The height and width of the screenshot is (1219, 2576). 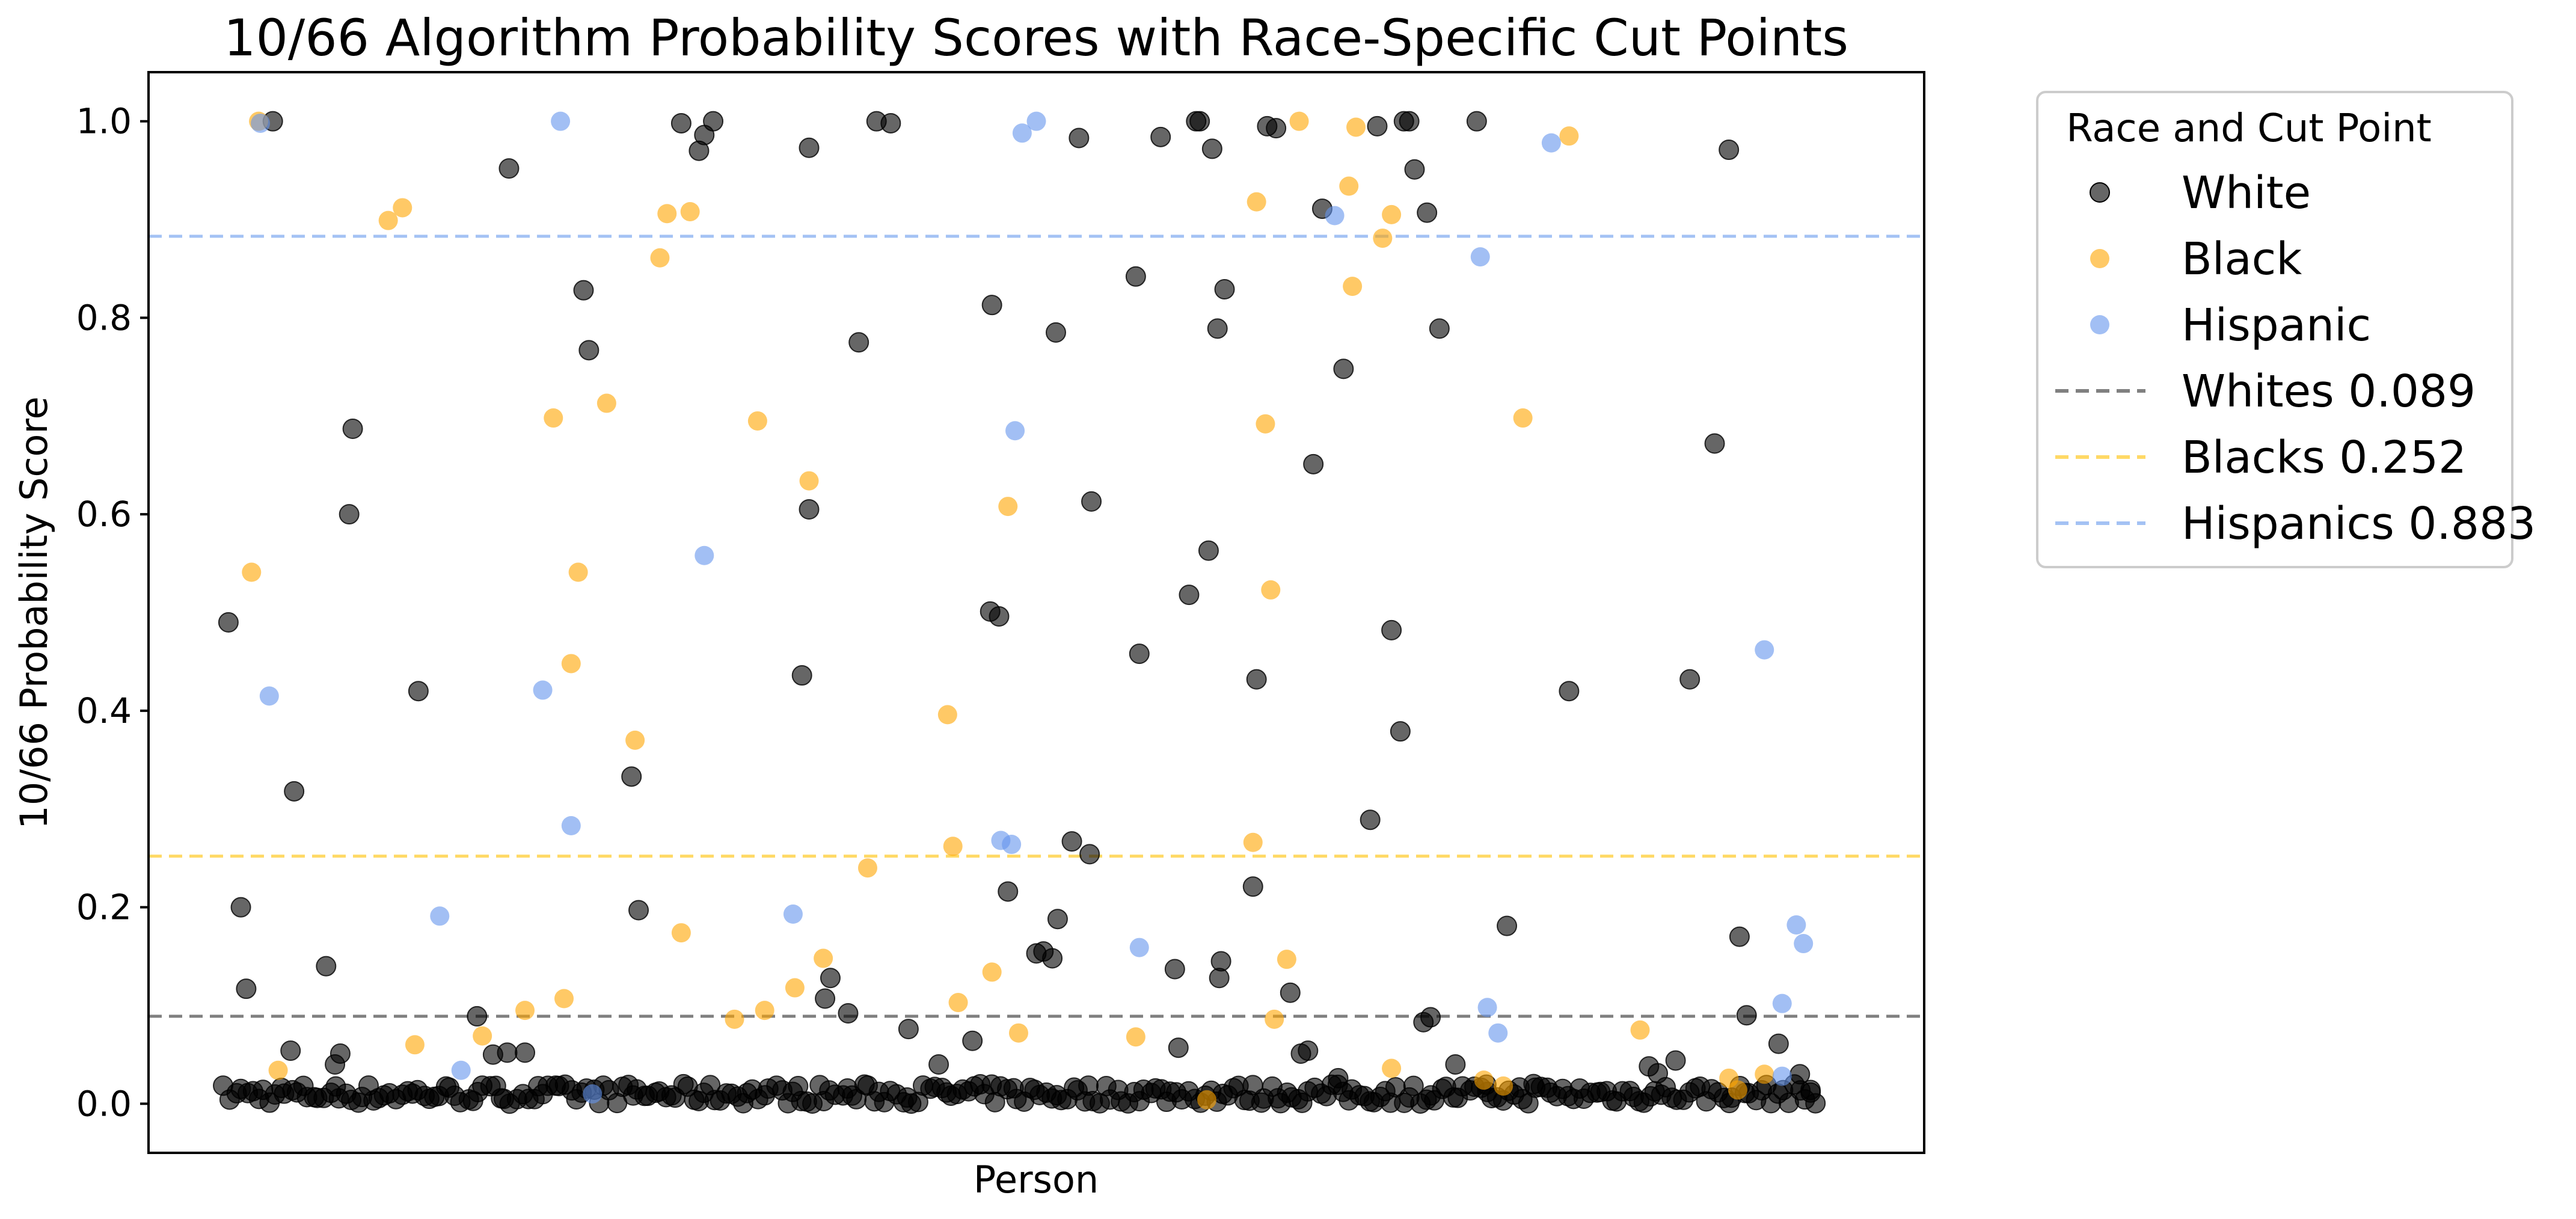 I want to click on x-axis-title: Person, so click(x=1036, y=1180).